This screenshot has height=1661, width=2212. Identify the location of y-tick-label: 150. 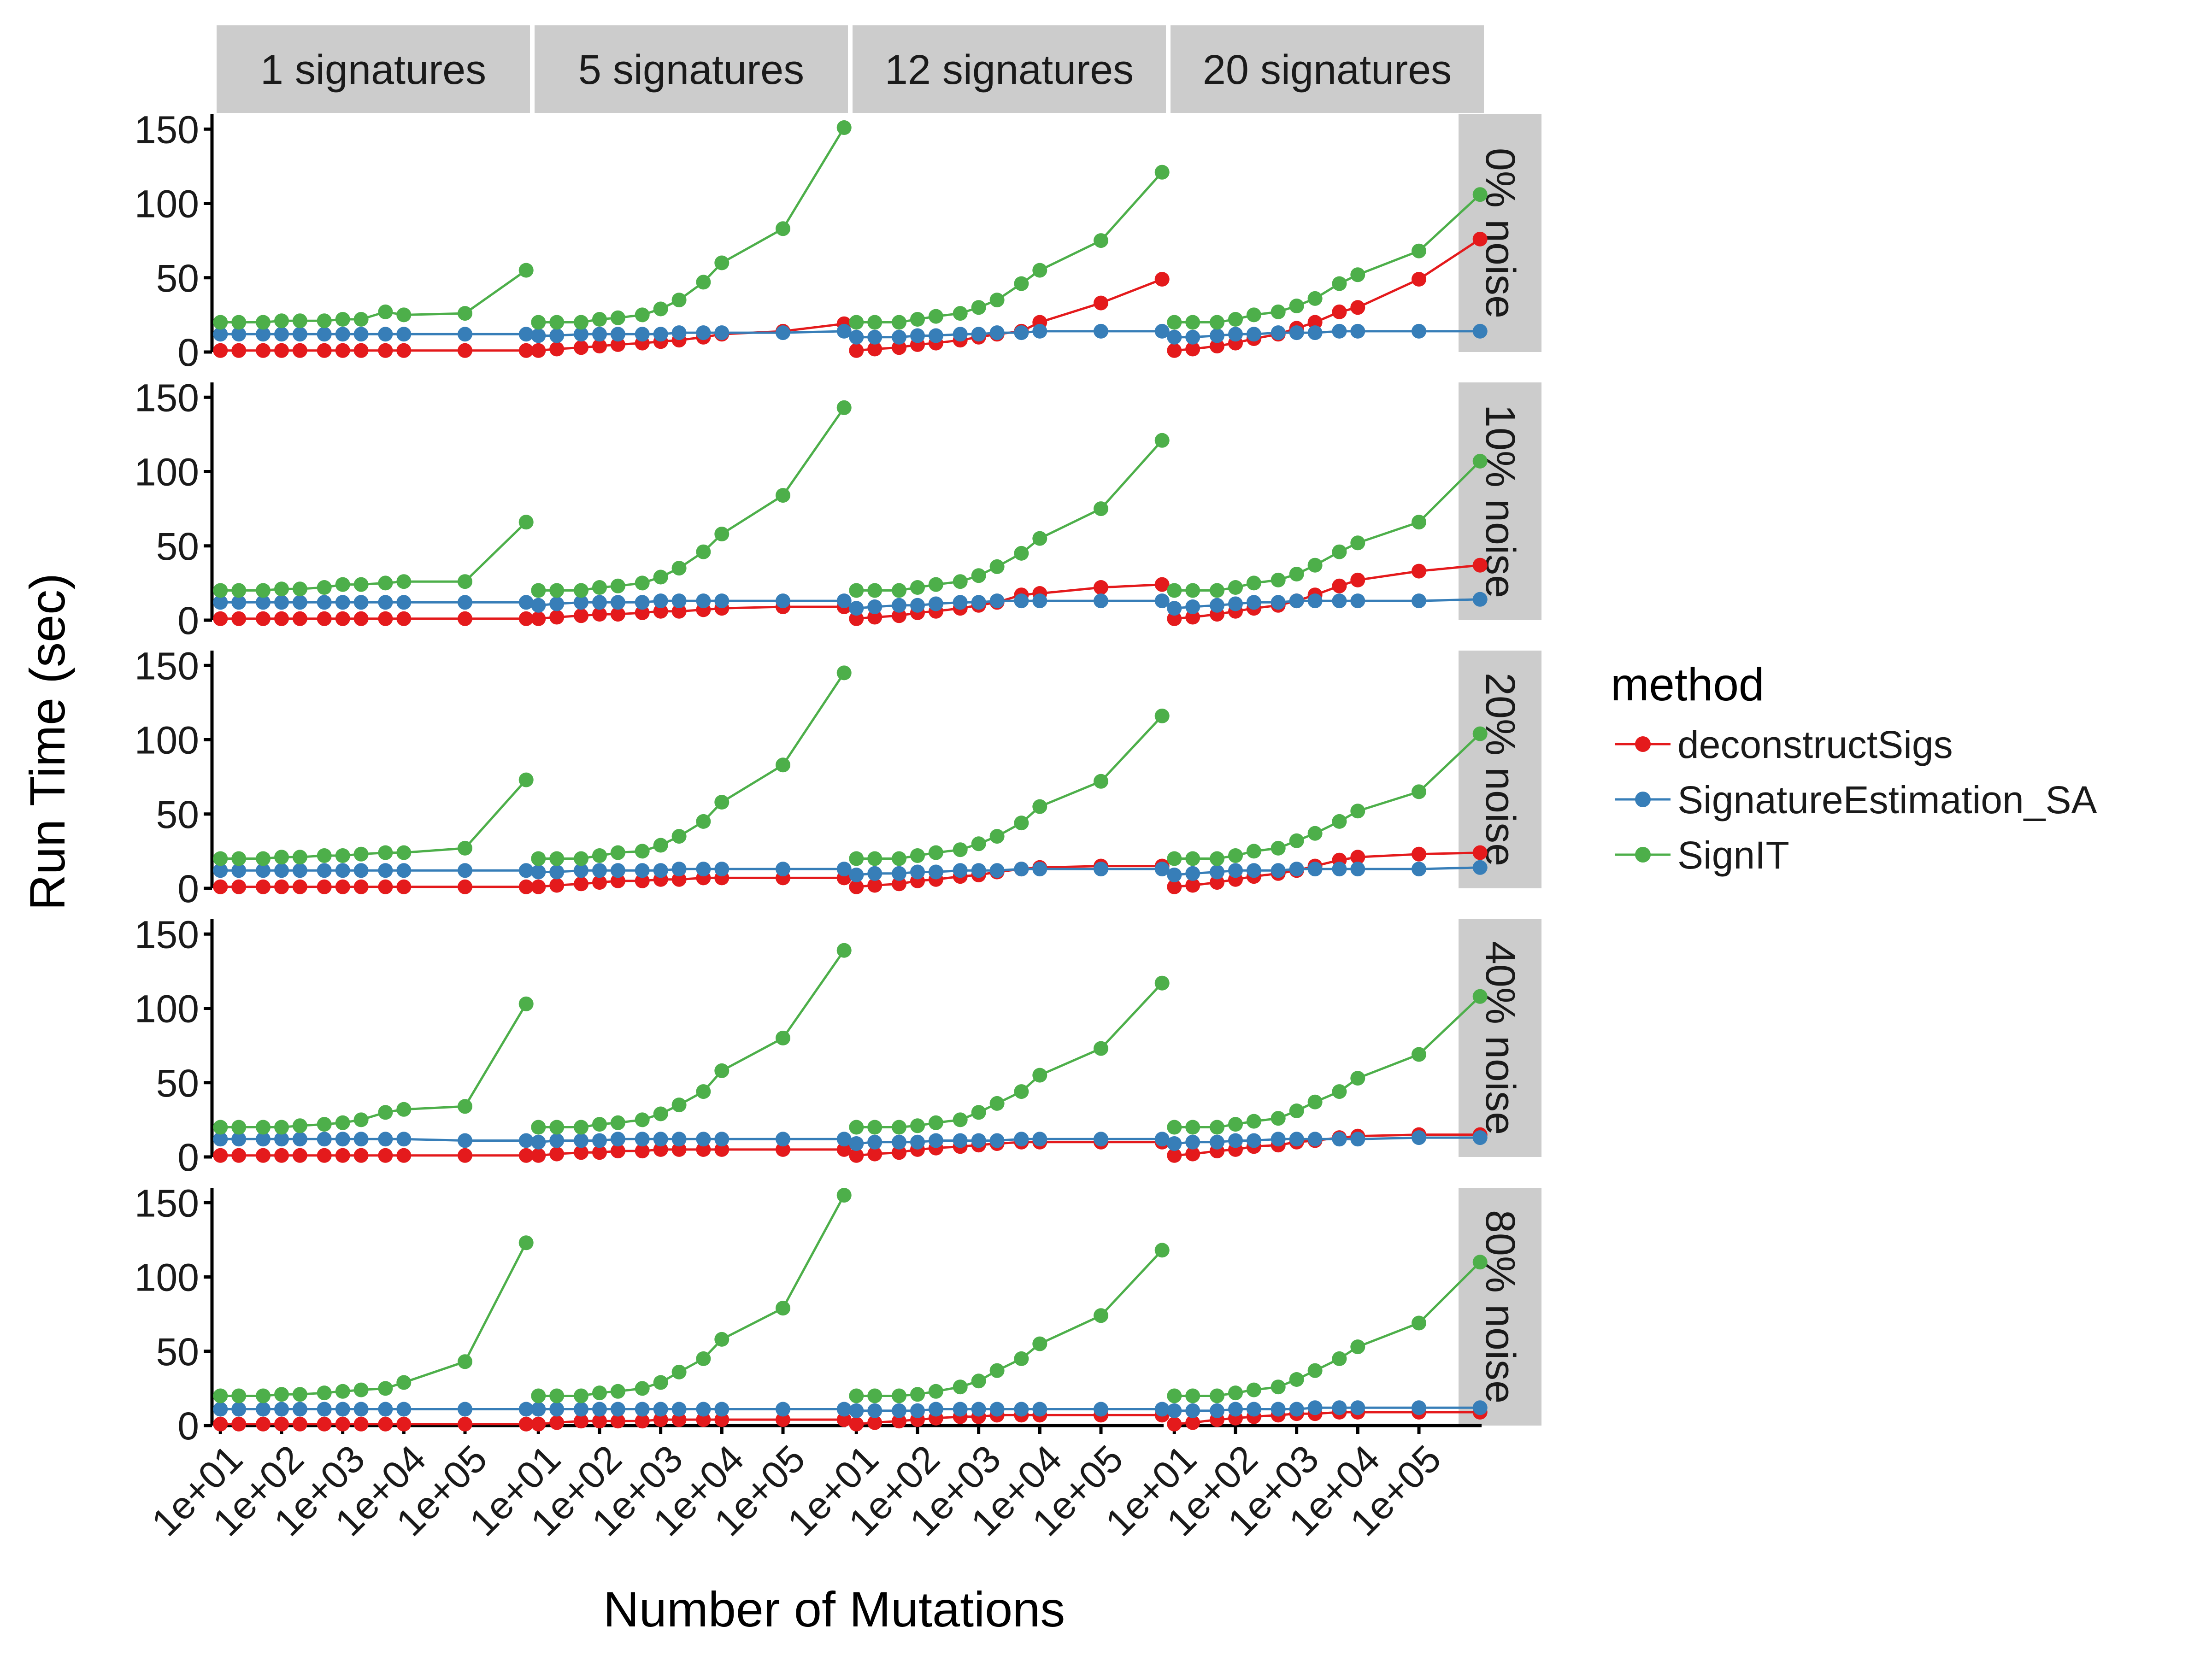
(167, 1203).